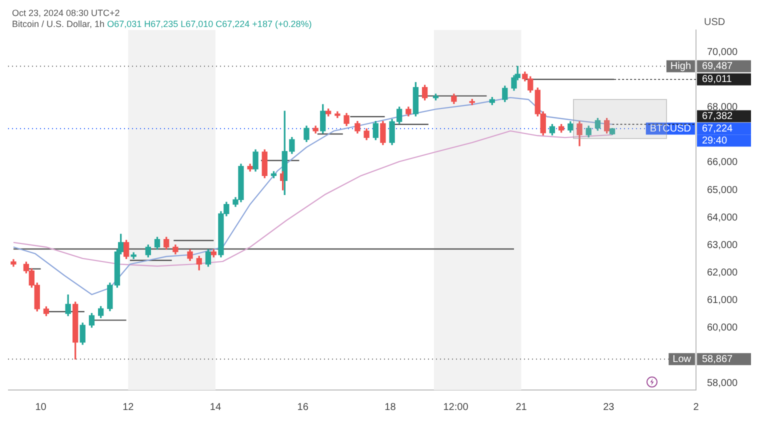 Image resolution: width=768 pixels, height=424 pixels. I want to click on text: Oct 23, 2024 08:30 UTC+2, so click(66, 13).